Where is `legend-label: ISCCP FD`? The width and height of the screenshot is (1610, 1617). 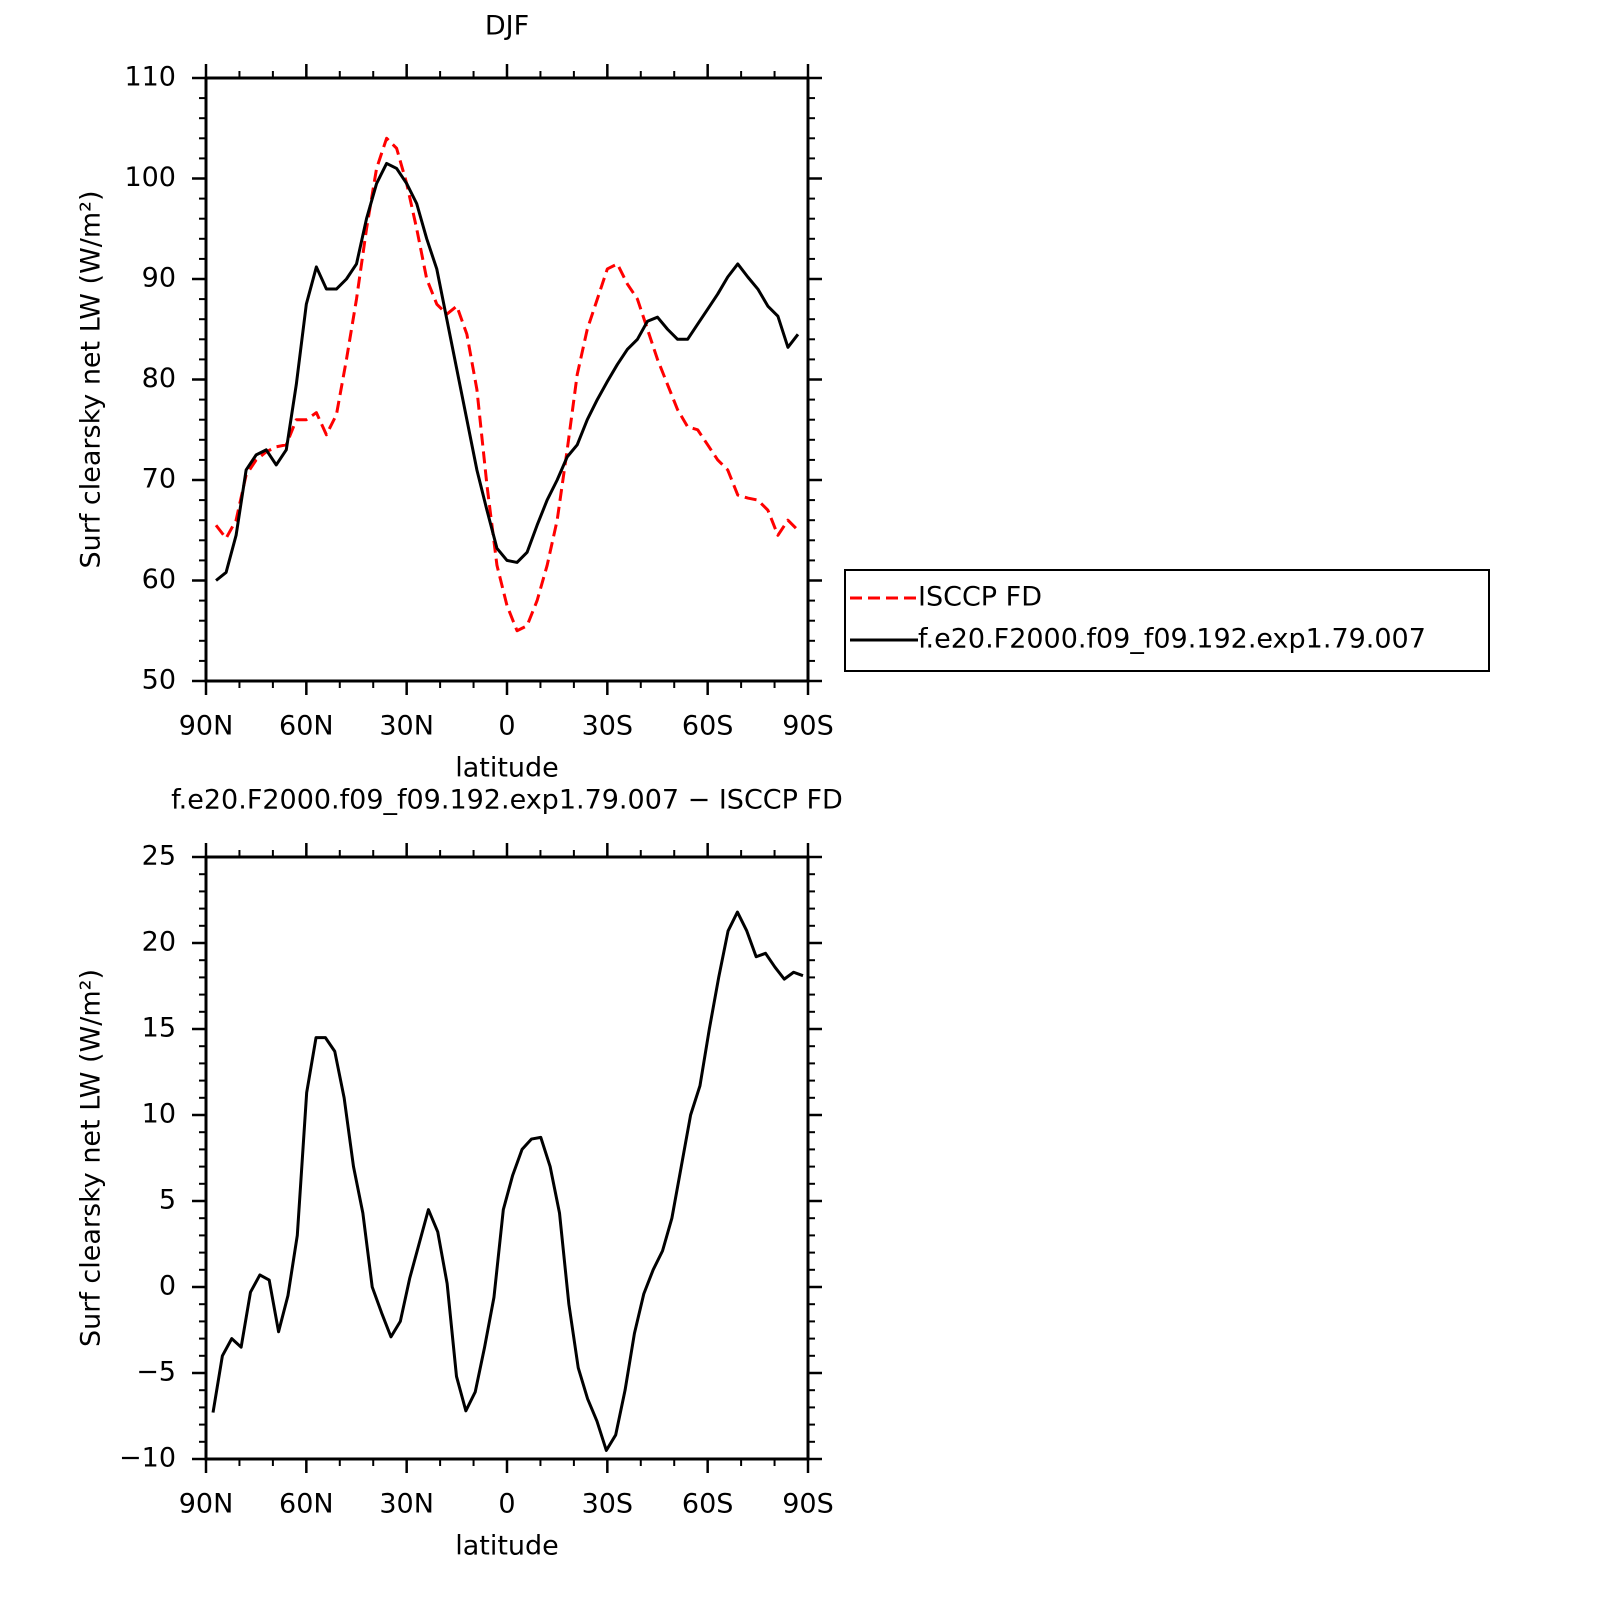
legend-label: ISCCP FD is located at coordinates (980, 597).